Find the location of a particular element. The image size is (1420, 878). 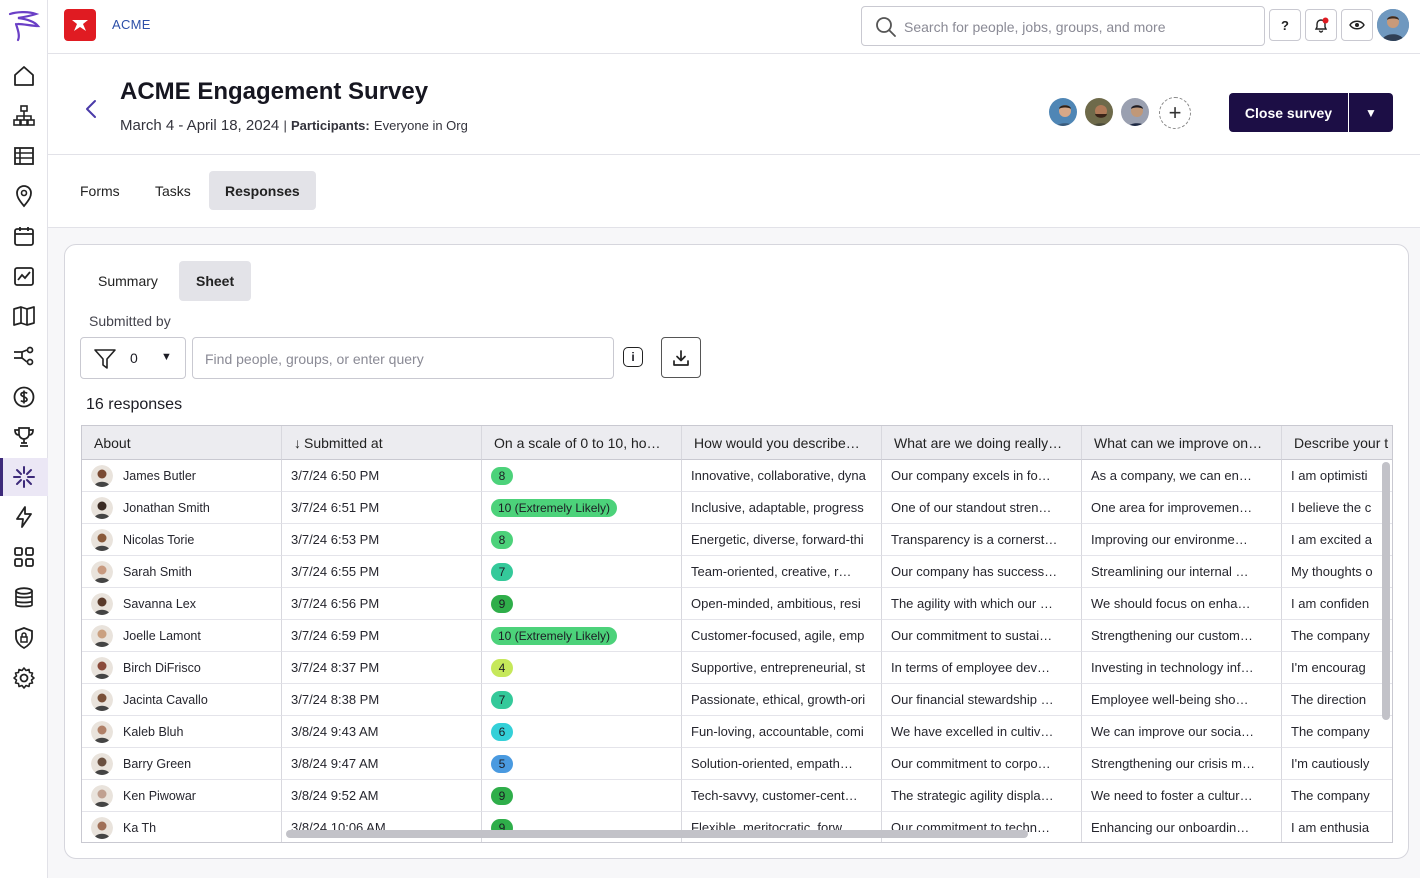

analytics-icon is located at coordinates (24, 276).